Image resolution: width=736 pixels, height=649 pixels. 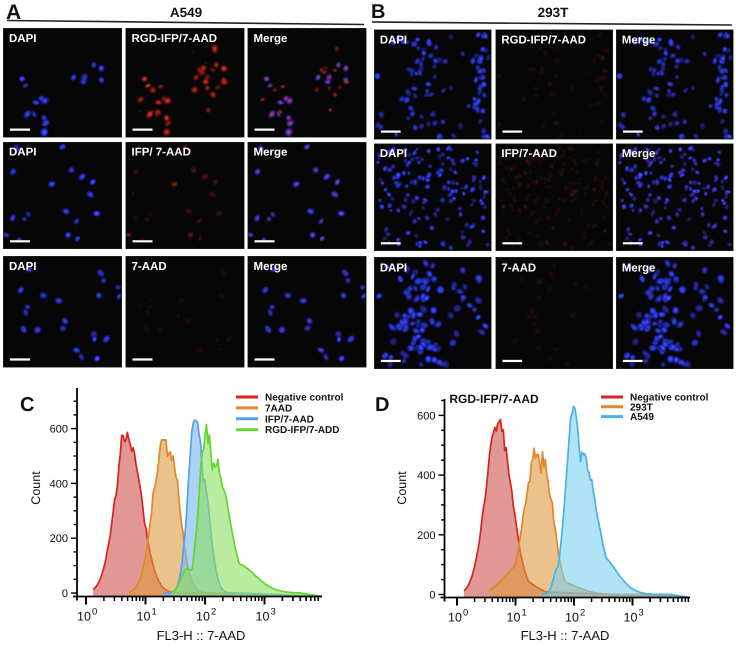 What do you see at coordinates (13, 12) in the screenshot?
I see `svg-text: A` at bounding box center [13, 12].